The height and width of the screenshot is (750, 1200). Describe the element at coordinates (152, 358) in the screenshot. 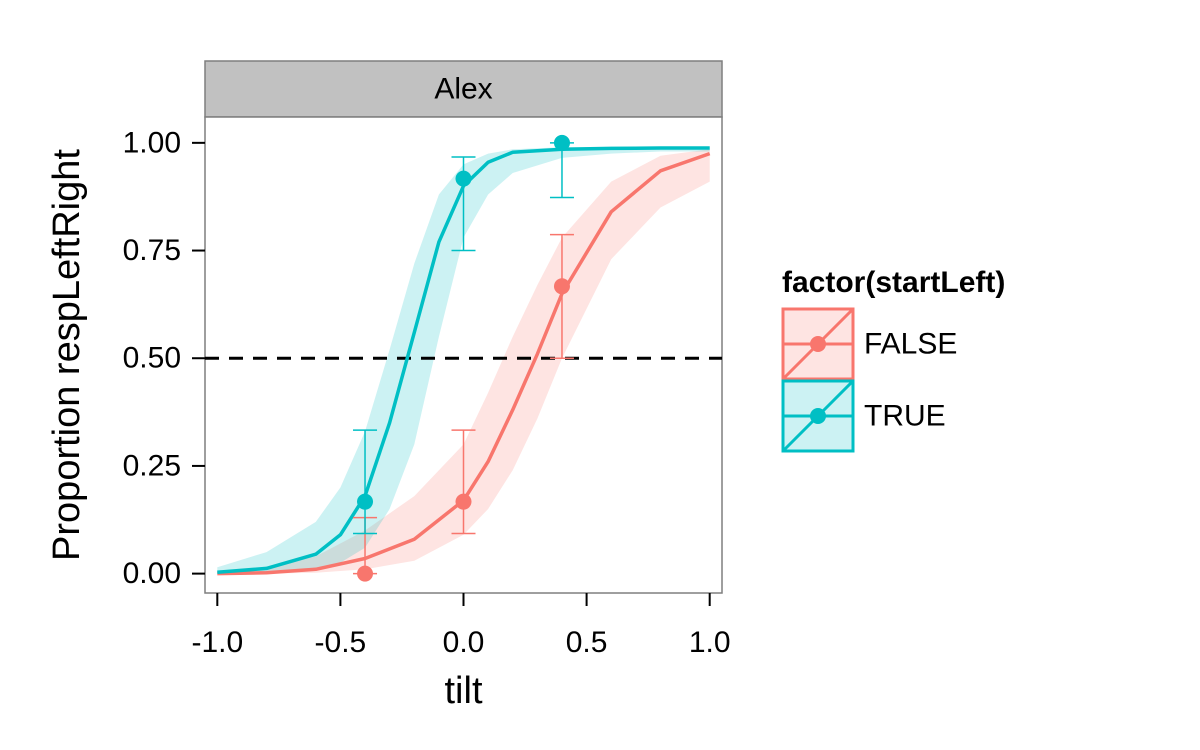

I see `y-tick-label: 0.50` at that location.